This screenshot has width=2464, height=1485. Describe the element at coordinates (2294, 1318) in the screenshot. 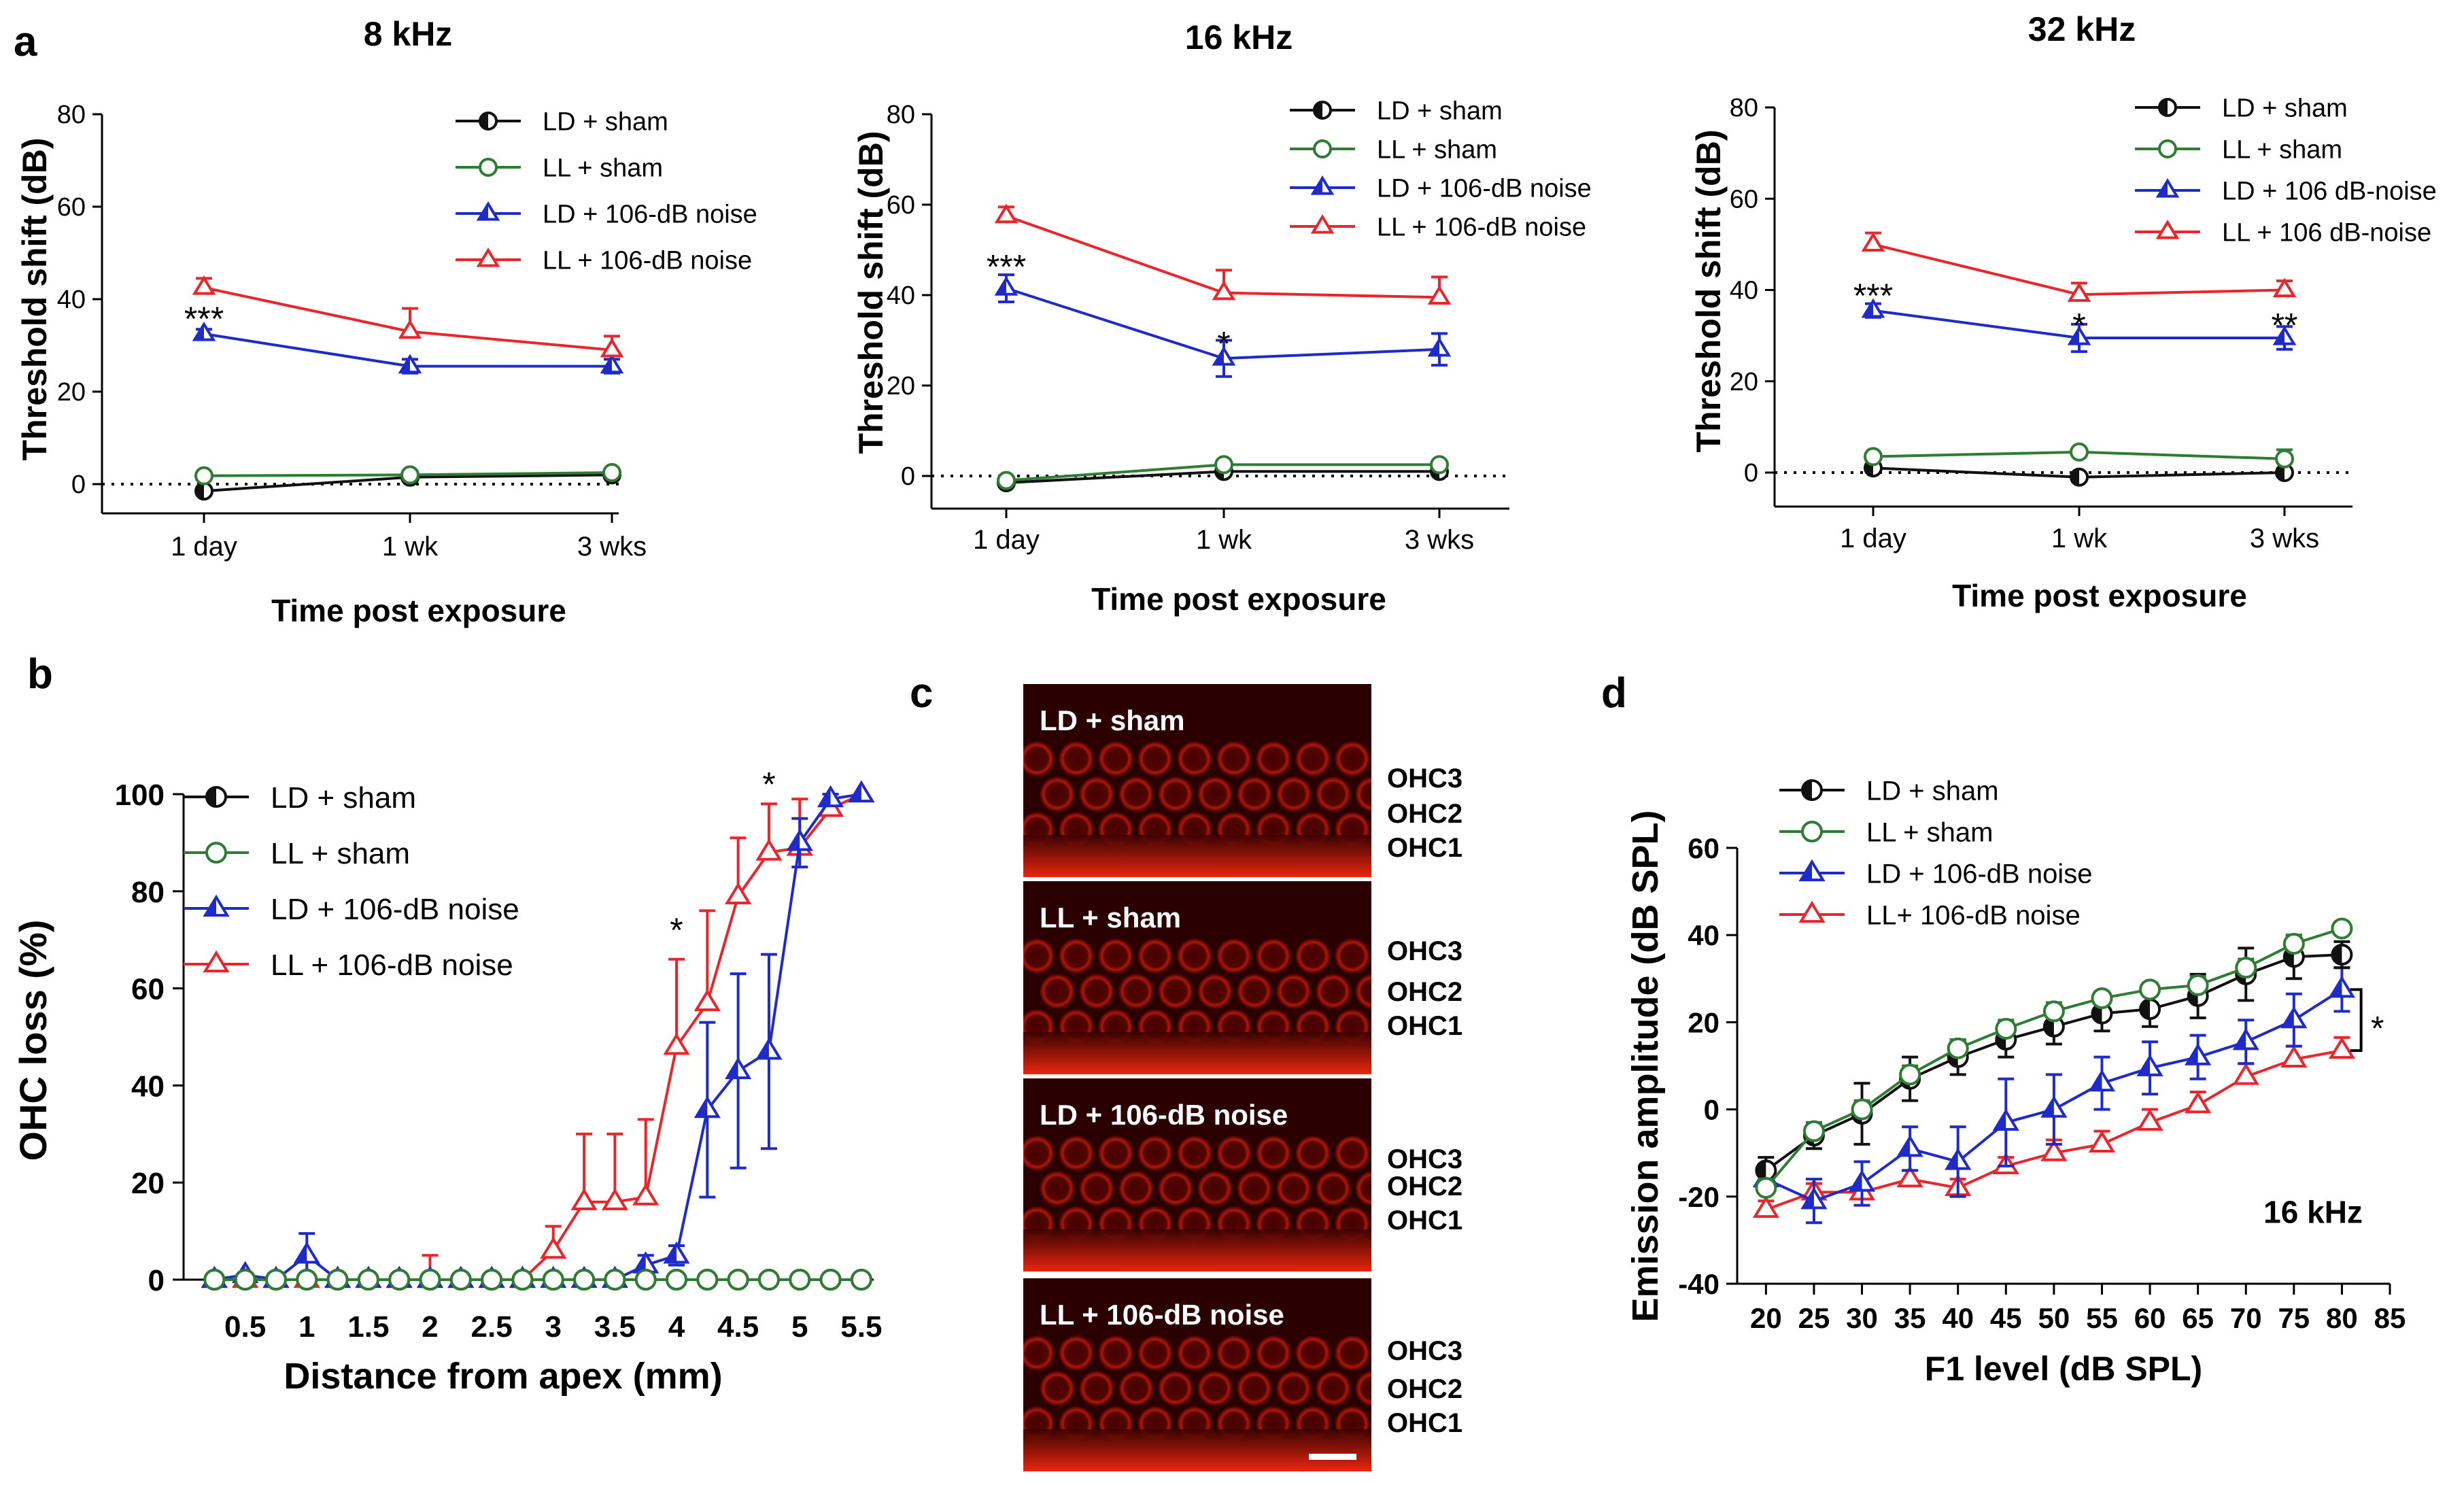

I see `x-tick-label: 75` at that location.